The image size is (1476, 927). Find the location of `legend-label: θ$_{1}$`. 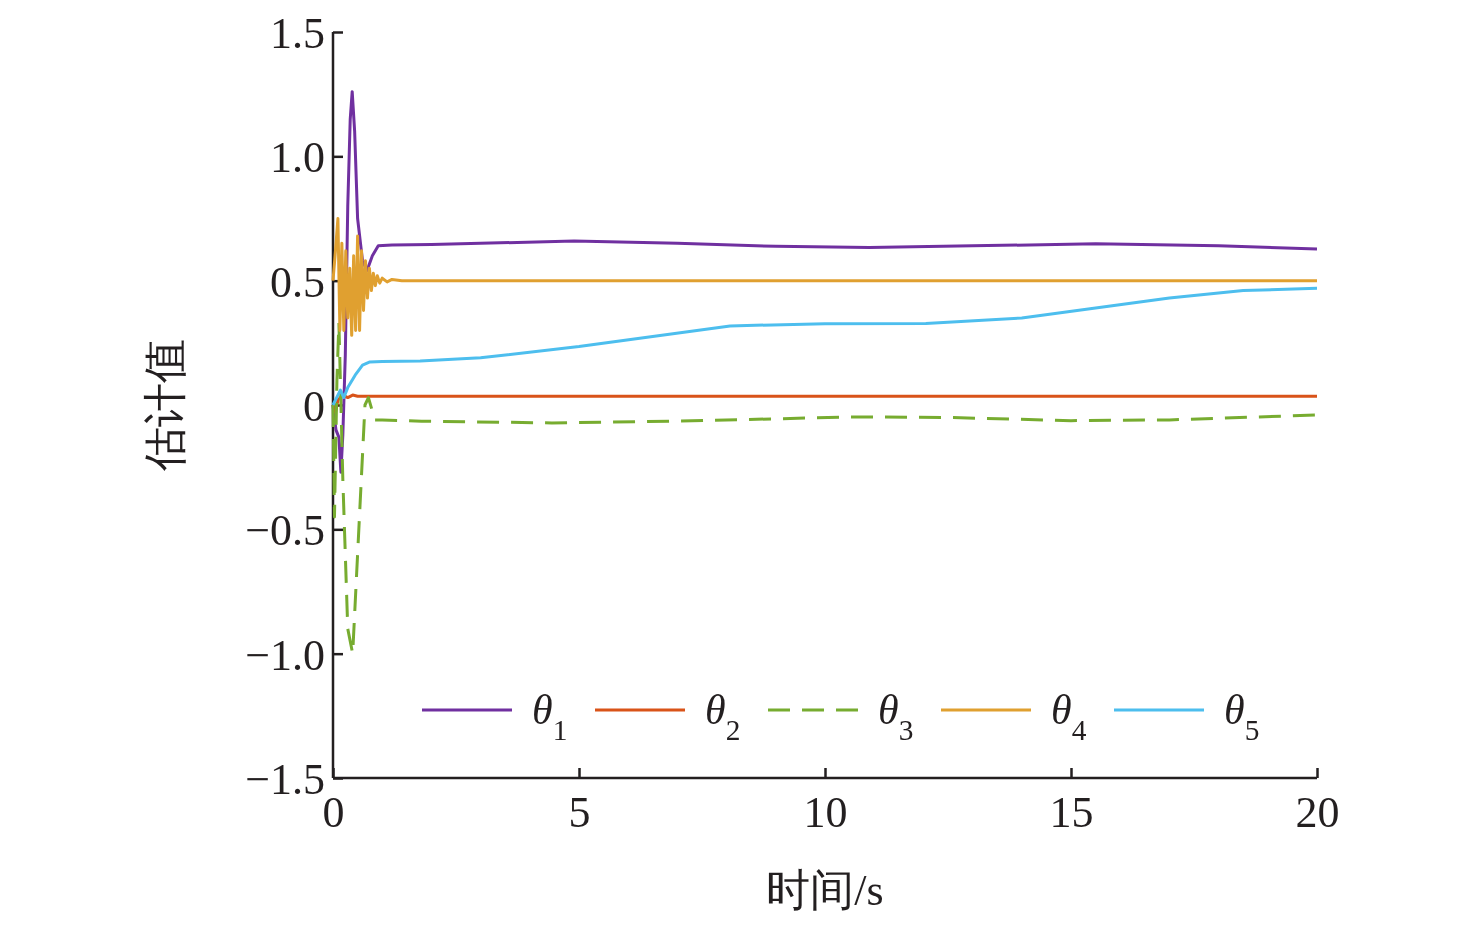

legend-label: θ$_{1}$ is located at coordinates (550, 716).